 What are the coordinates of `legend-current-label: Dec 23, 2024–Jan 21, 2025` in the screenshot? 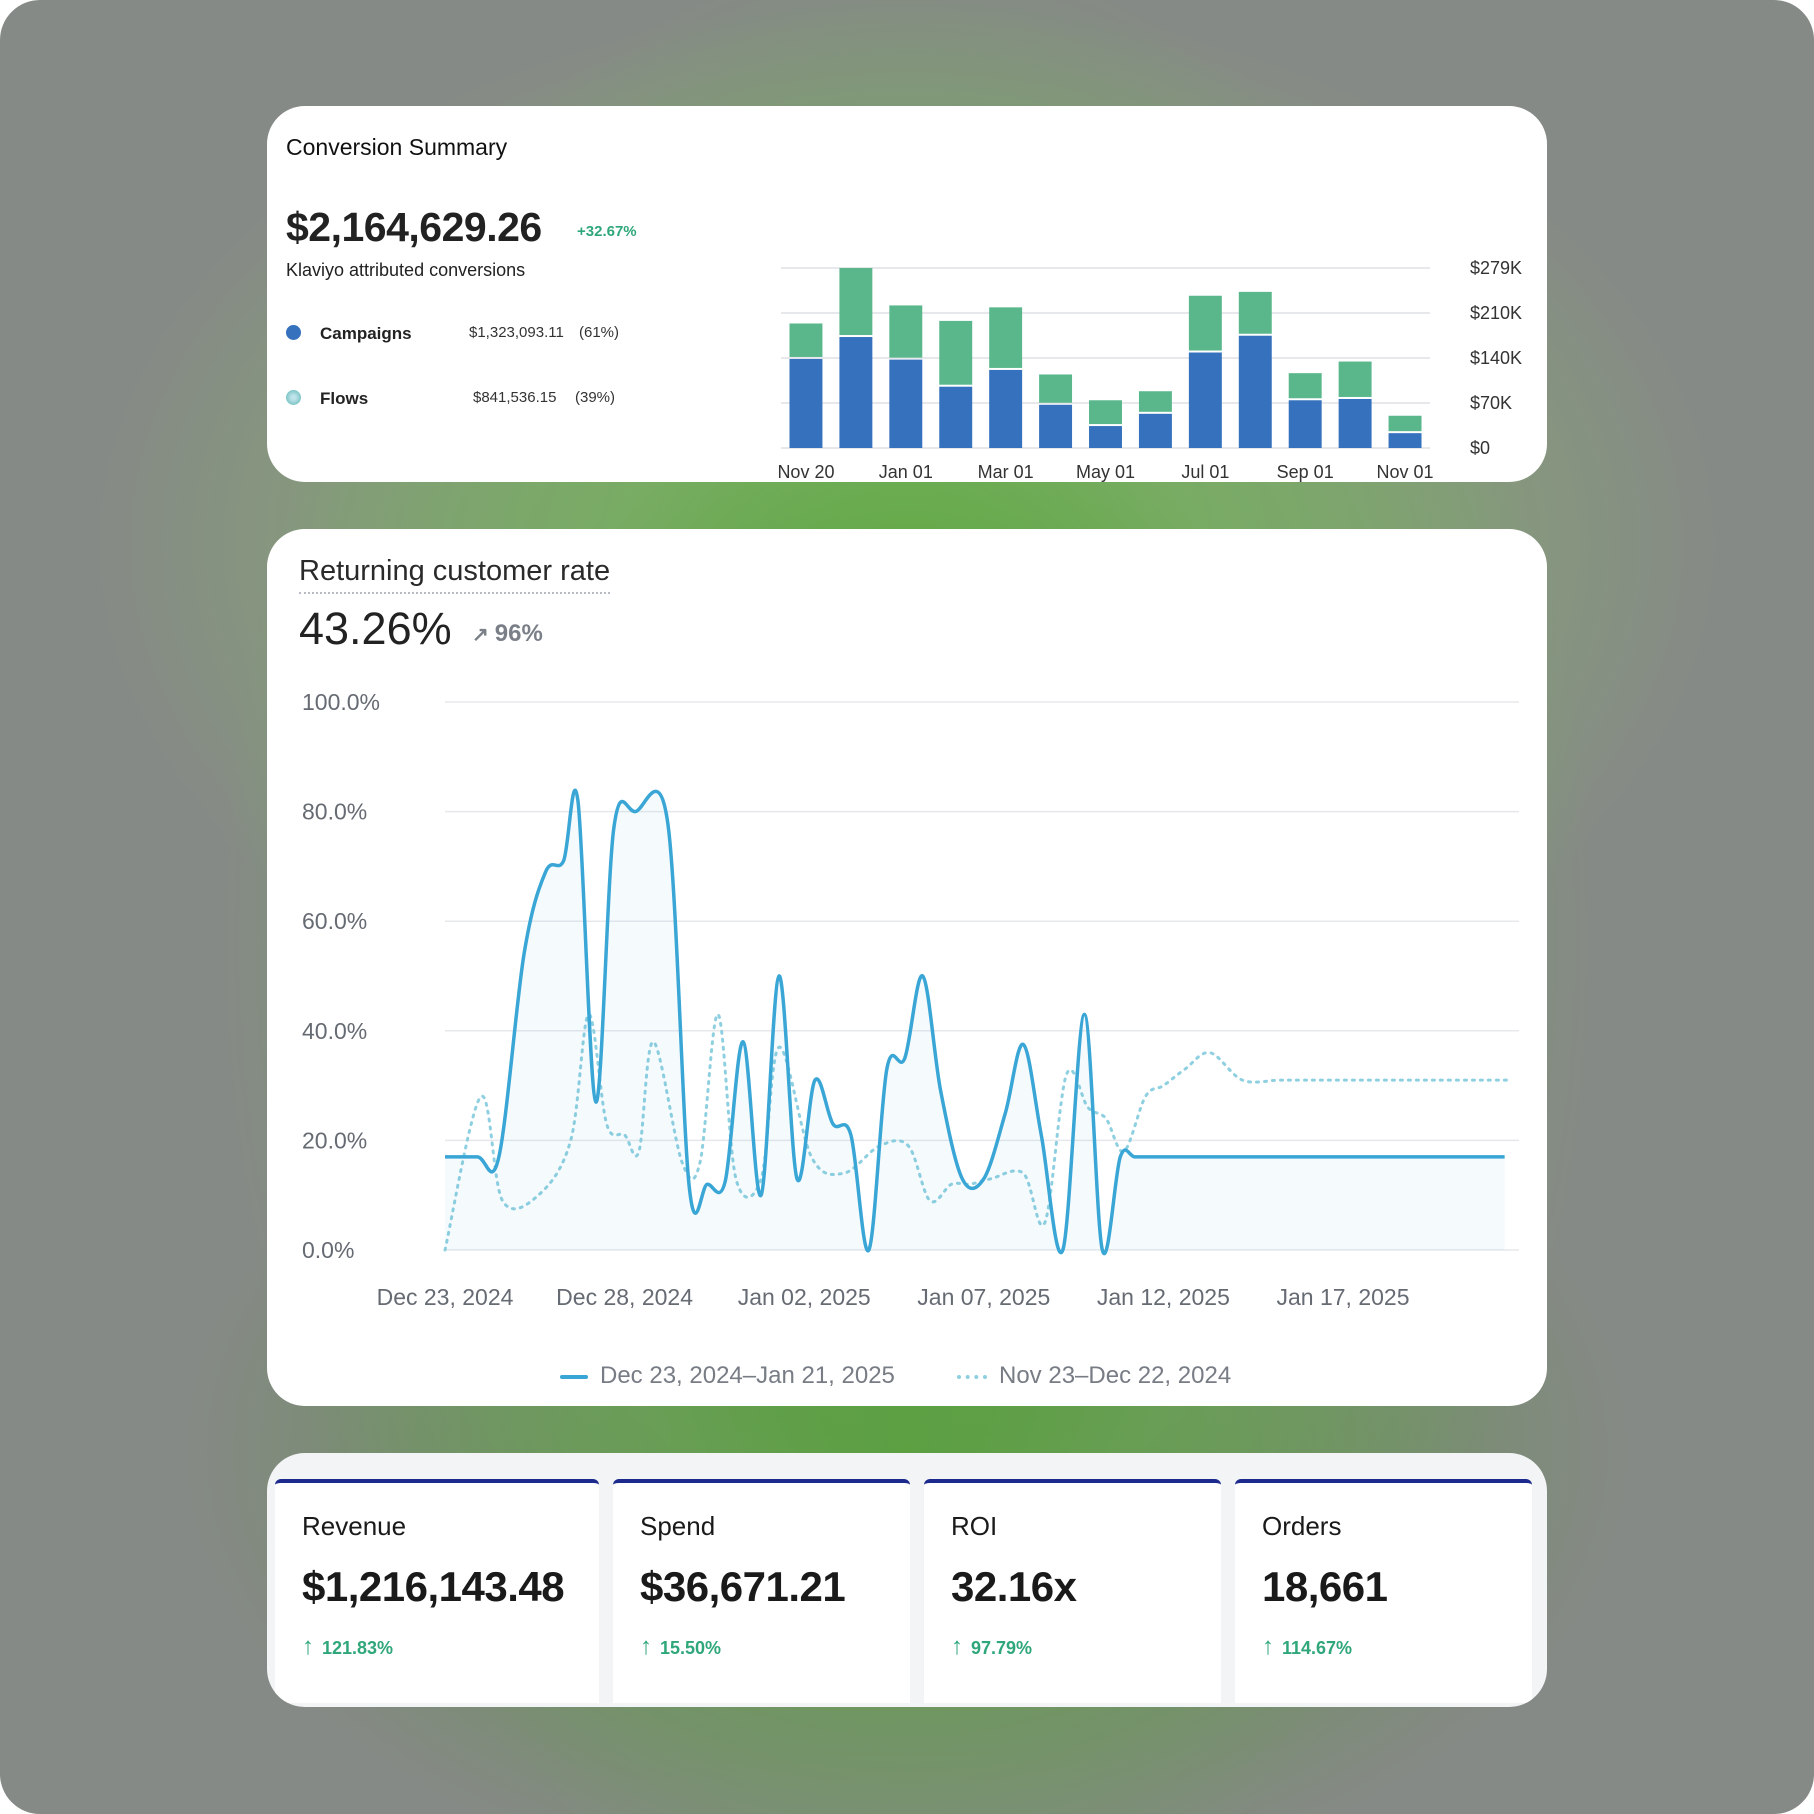 It's located at (747, 1375).